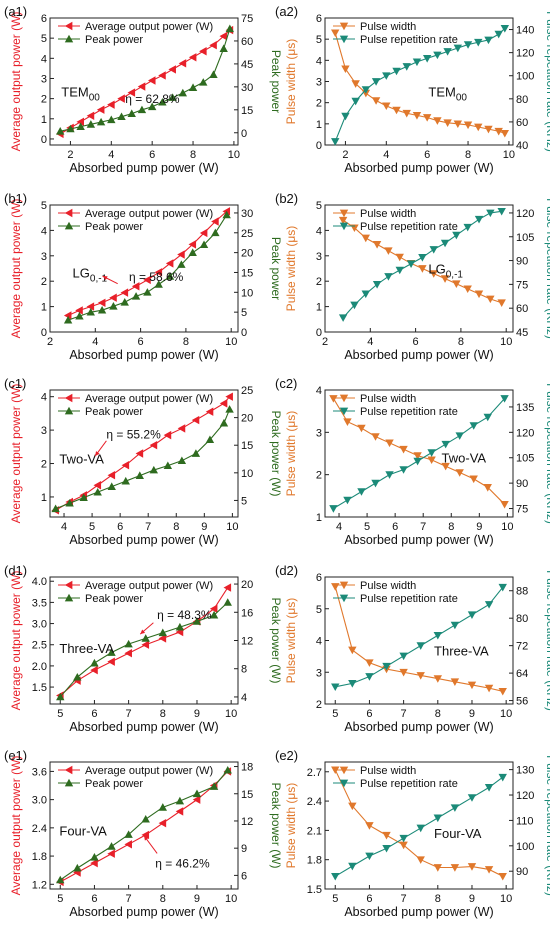 The height and width of the screenshot is (932, 550). What do you see at coordinates (39, 667) in the screenshot?
I see `y-left-tick-label: 2.0` at bounding box center [39, 667].